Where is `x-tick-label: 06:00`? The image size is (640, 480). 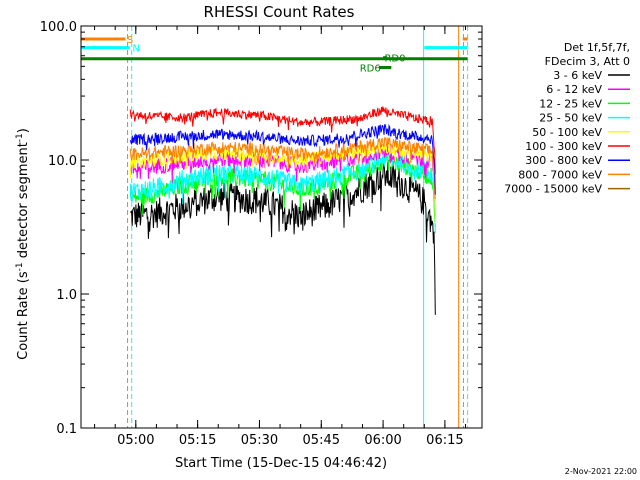
x-tick-label: 06:00 is located at coordinates (382, 440).